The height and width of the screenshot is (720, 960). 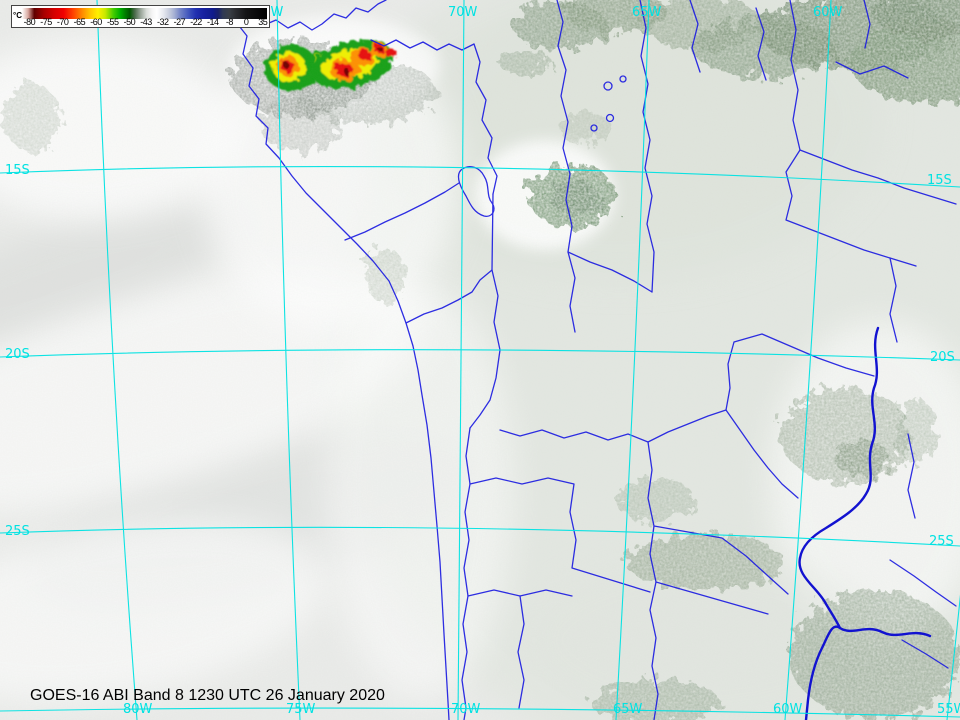 What do you see at coordinates (229, 22) in the screenshot?
I see `colorbar-tick: -8` at bounding box center [229, 22].